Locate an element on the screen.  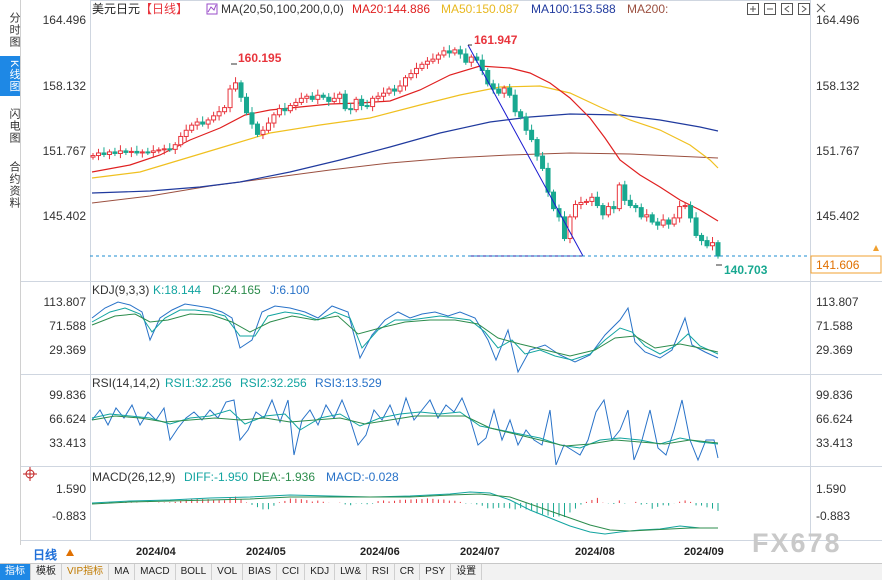
macd-axis: 1.590 -0.883 1.590 -0.883 is located at coordinates (451, 502).